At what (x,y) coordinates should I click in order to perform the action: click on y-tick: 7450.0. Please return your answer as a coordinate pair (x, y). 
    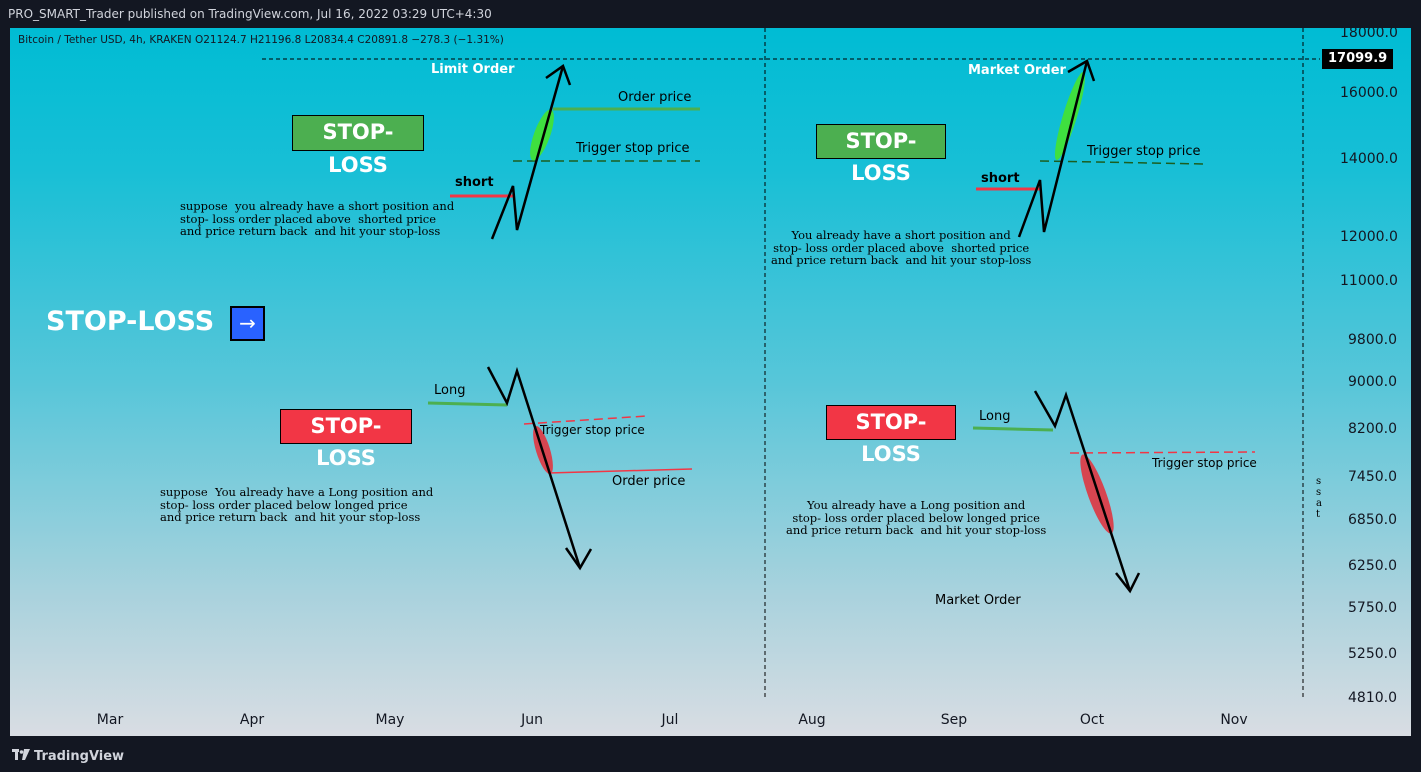
    Looking at the image, I should click on (1372, 477).